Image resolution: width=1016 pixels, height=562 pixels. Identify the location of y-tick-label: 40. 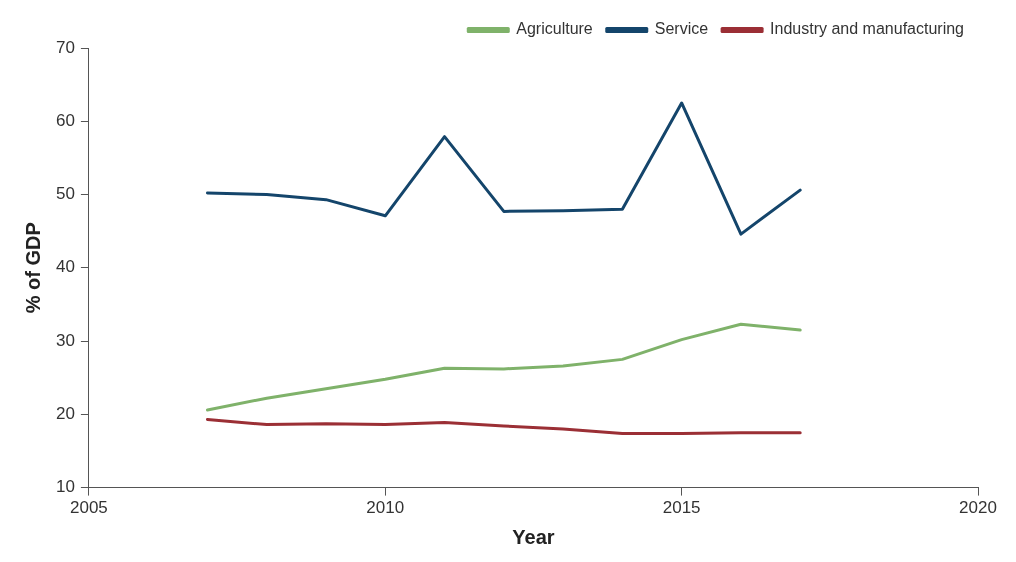
(65, 267).